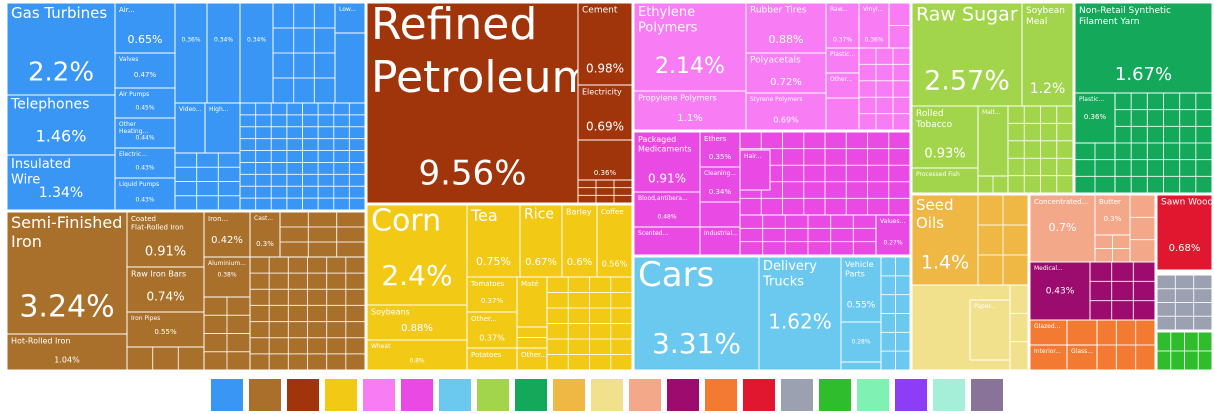 Image resolution: width=1214 pixels, height=414 pixels. Describe the element at coordinates (605, 69) in the screenshot. I see `cell-value: 0.98%` at that location.